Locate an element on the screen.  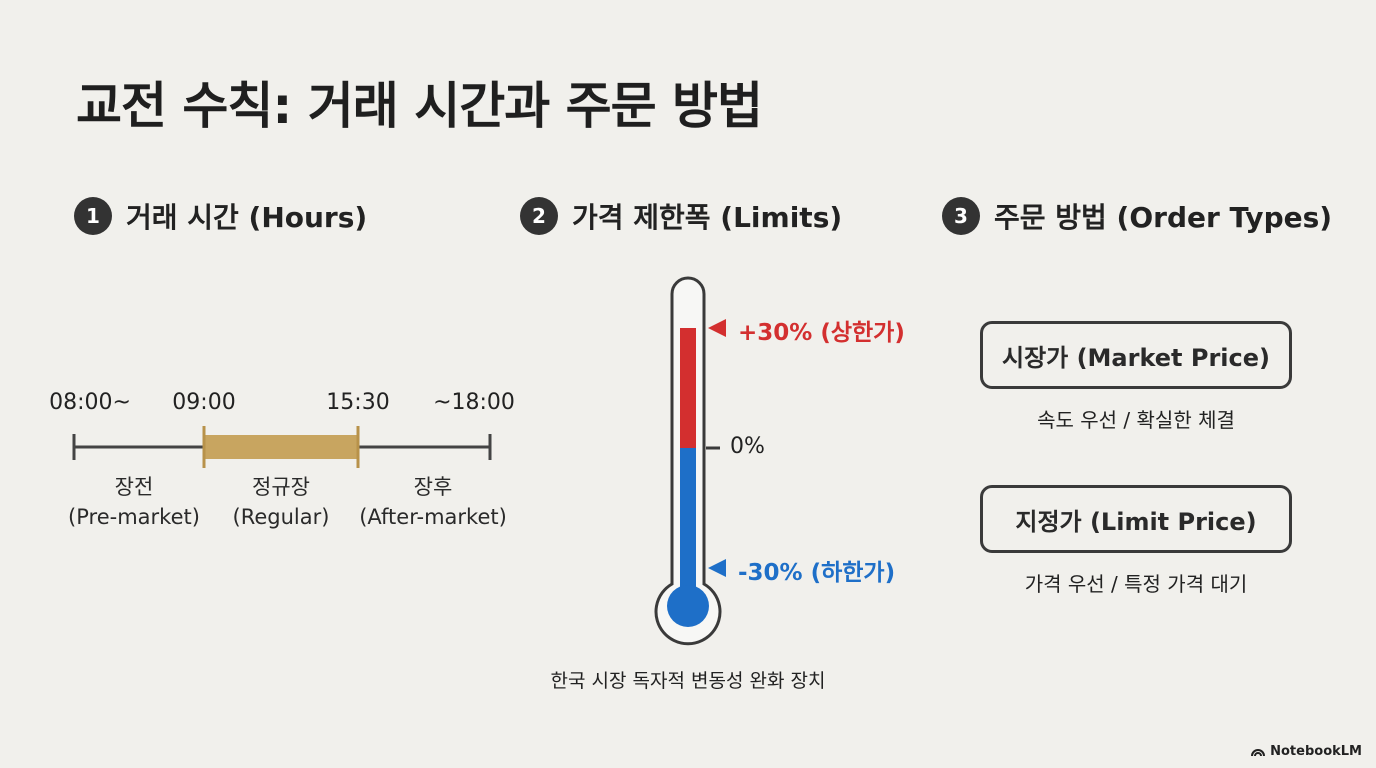
section-label: 거래 시간 (Hours) is located at coordinates (247, 217).